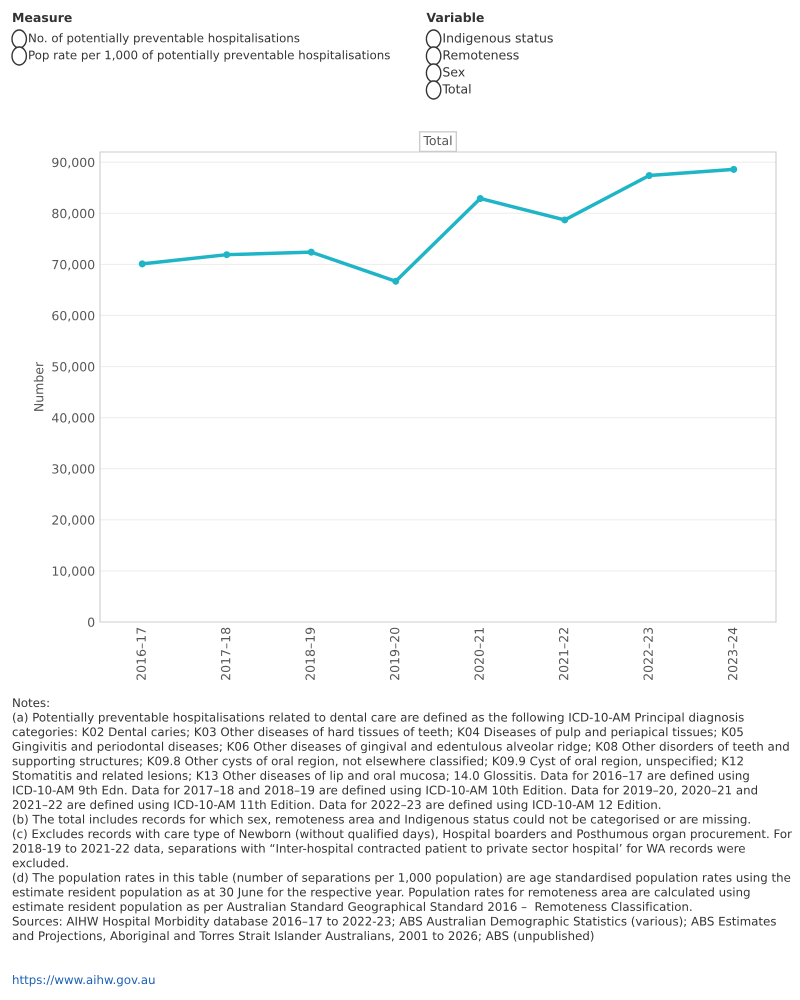 The image size is (800, 1000). What do you see at coordinates (437, 141) in the screenshot?
I see `chart-title: Total` at bounding box center [437, 141].